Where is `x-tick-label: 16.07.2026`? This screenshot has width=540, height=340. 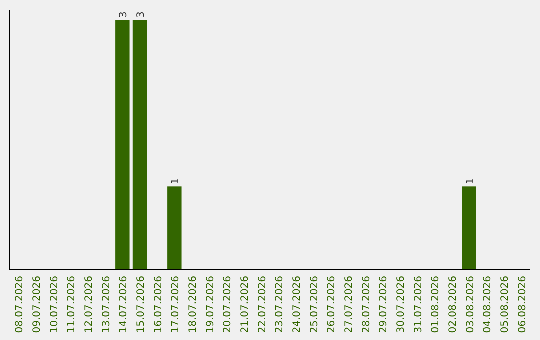 x-tick-label: 16.07.2026 is located at coordinates (158, 305).